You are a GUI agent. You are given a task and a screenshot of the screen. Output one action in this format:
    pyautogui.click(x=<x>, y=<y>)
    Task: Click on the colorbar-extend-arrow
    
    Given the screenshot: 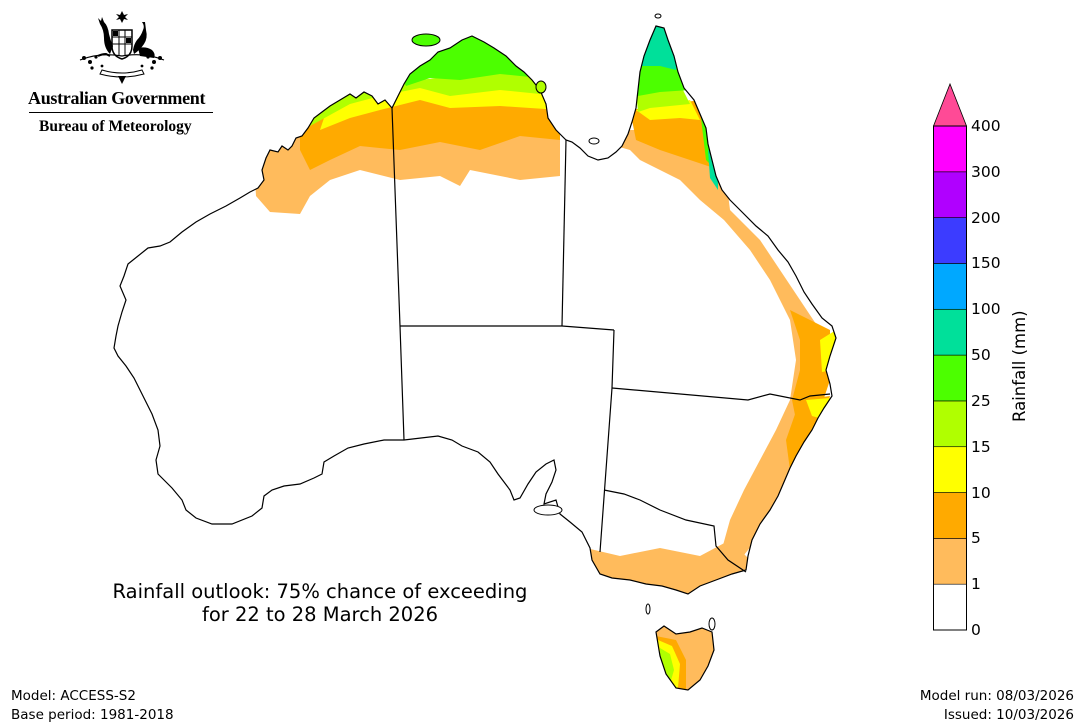 What is the action you would take?
    pyautogui.click(x=950, y=104)
    